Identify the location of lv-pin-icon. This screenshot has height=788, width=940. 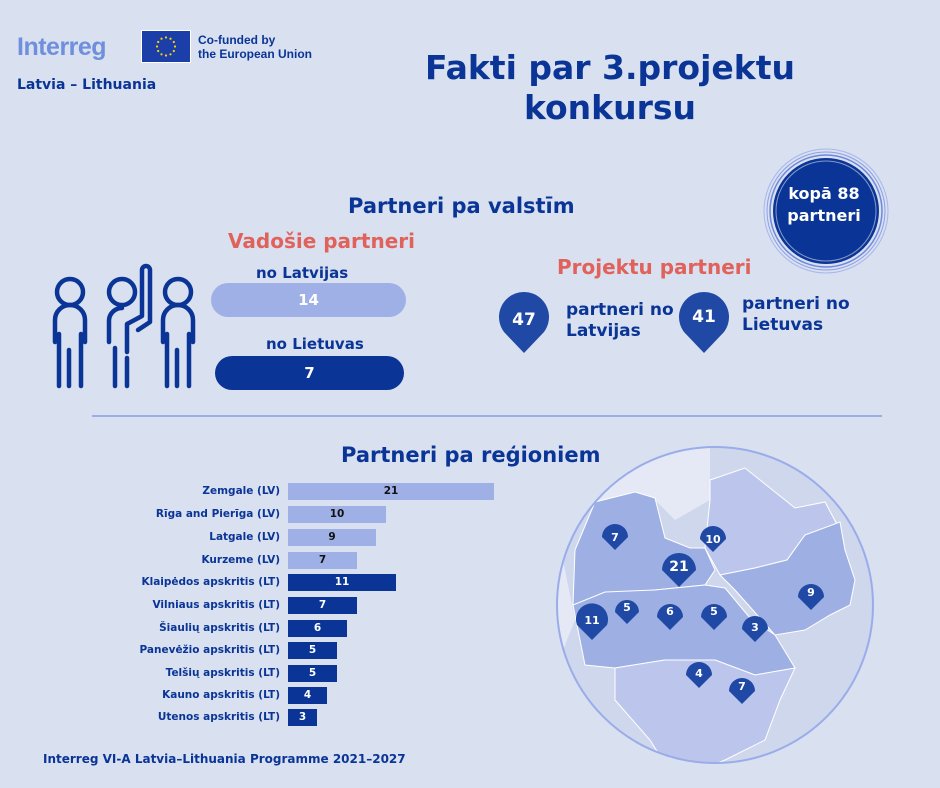
(524, 322).